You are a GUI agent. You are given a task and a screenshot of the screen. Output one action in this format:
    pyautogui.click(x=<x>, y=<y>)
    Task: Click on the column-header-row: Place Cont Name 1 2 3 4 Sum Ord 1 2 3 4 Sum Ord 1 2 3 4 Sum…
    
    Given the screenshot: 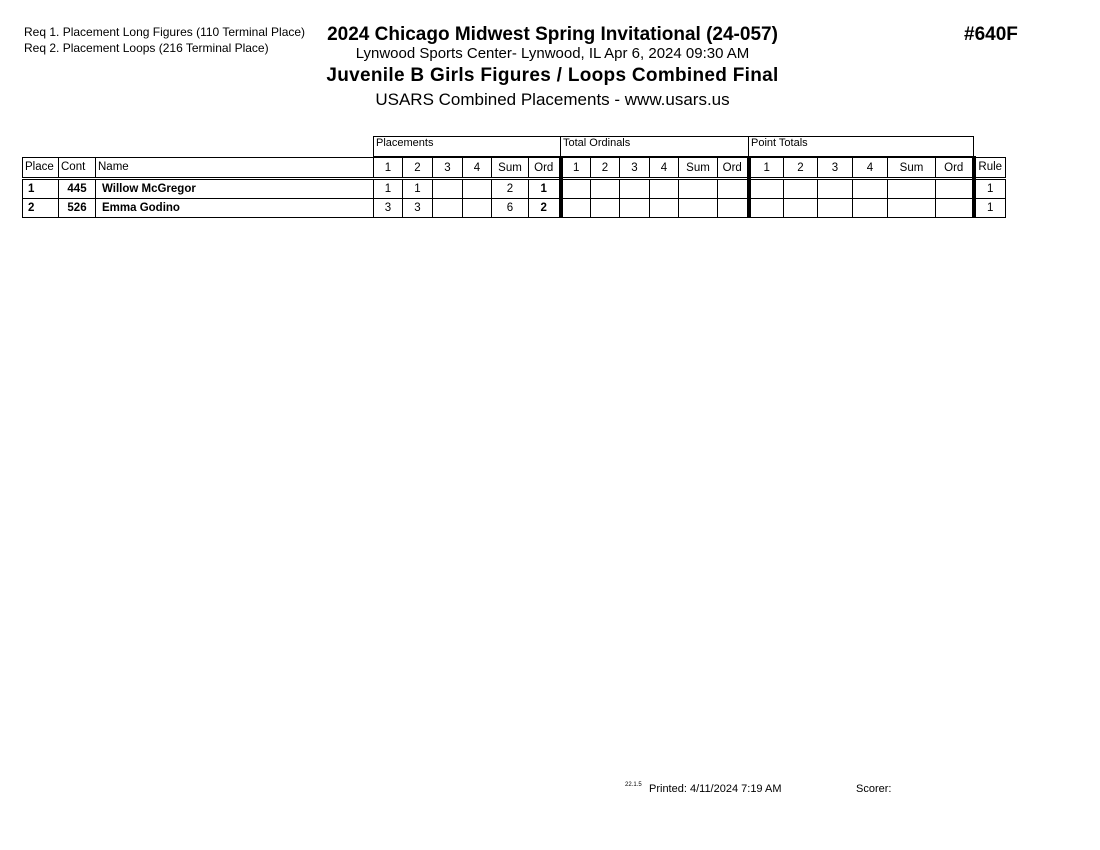 What is the action you would take?
    pyautogui.click(x=514, y=168)
    